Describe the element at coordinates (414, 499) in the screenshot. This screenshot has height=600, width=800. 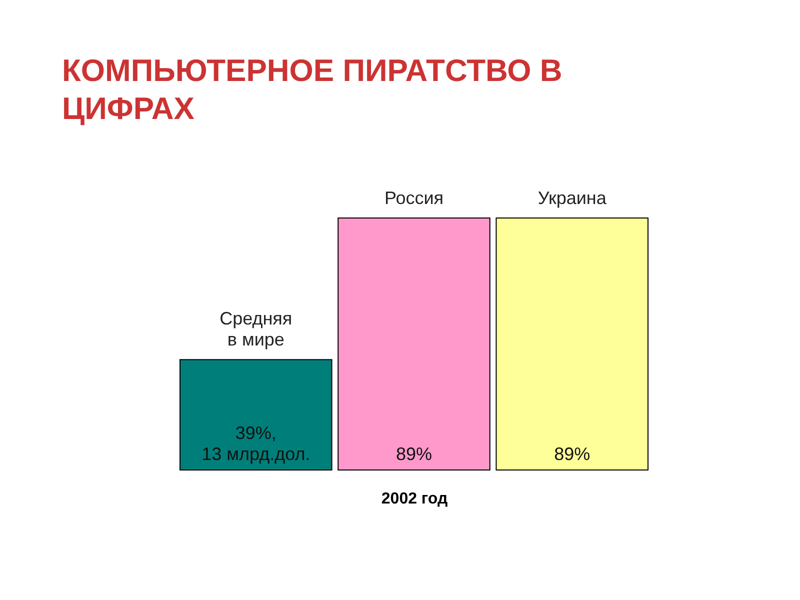
I see `x-axis-title: 2002 год` at that location.